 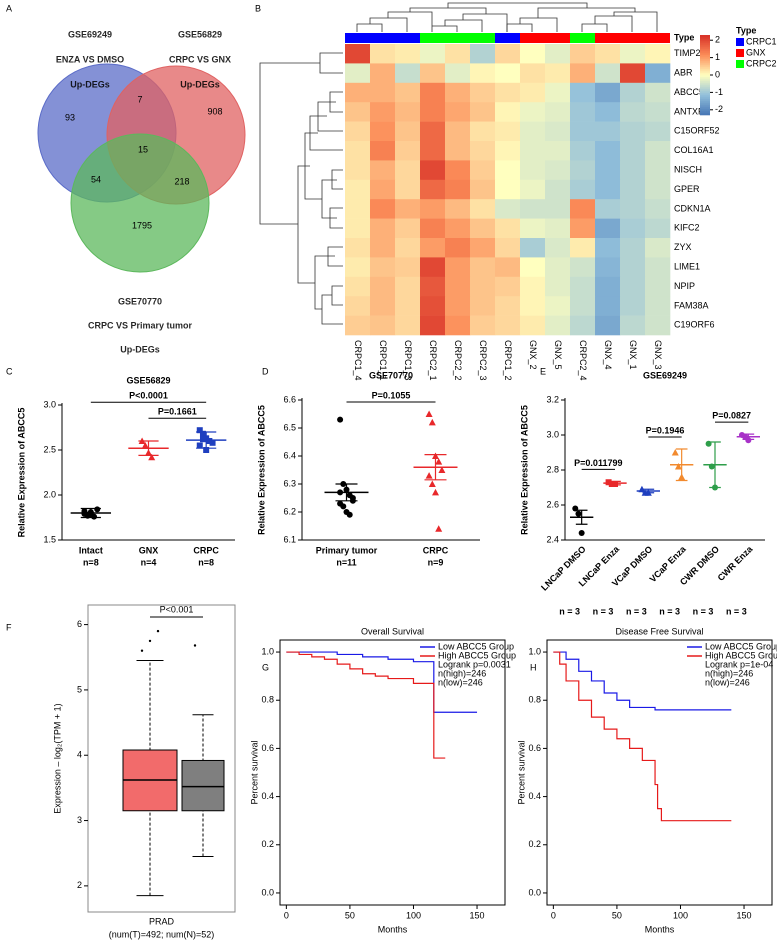 I want to click on y-tick-label: 2.6, so click(x=552, y=504).